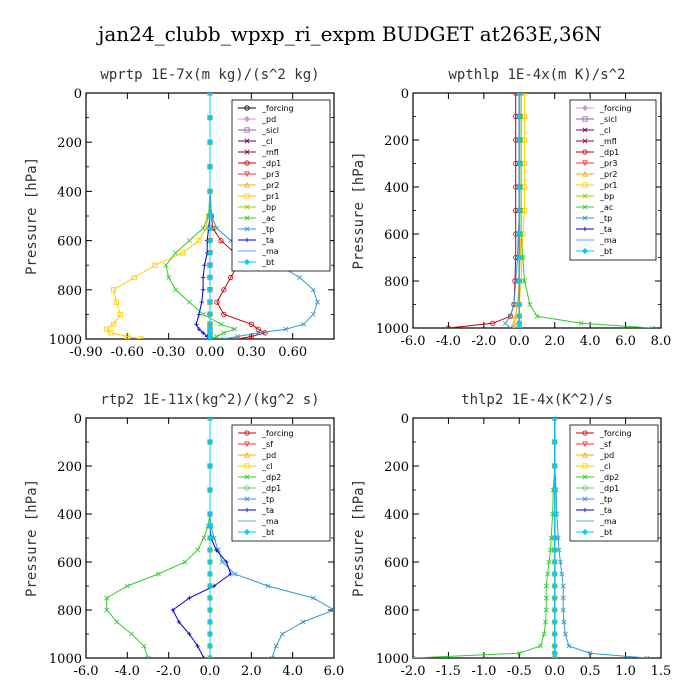 Image resolution: width=700 pixels, height=700 pixels. Describe the element at coordinates (396, 188) in the screenshot. I see `y-tick-label: 400` at that location.